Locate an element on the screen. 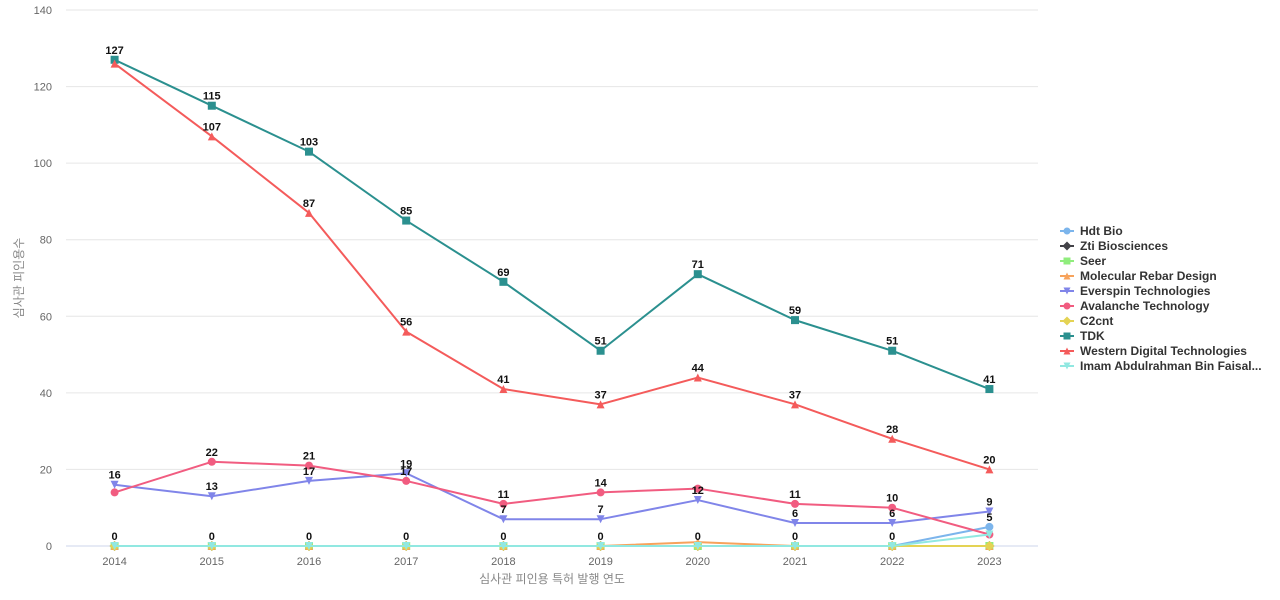 Image resolution: width=1280 pixels, height=600 pixels. data-label: 103 is located at coordinates (309, 143).